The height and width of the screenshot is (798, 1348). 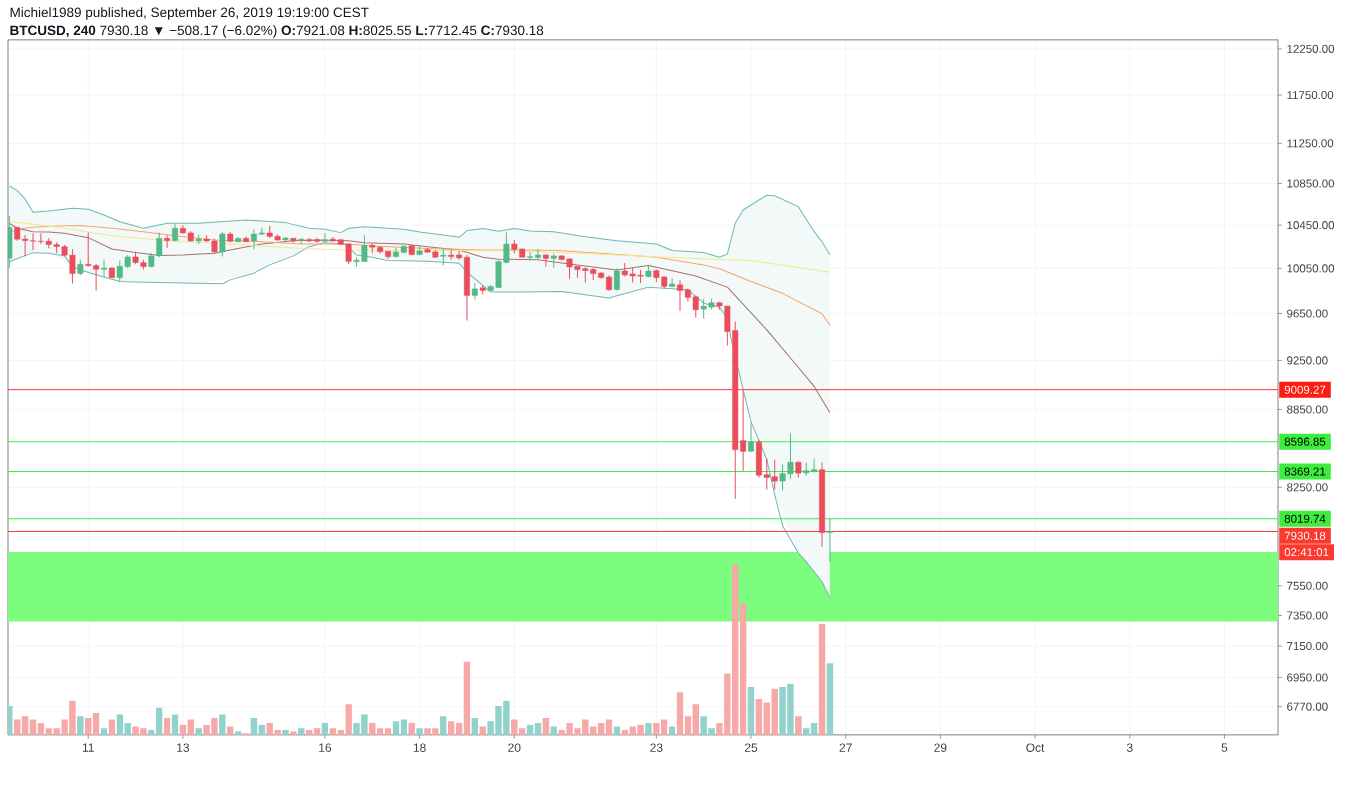 I want to click on text: 02:41:01, so click(x=1306, y=552).